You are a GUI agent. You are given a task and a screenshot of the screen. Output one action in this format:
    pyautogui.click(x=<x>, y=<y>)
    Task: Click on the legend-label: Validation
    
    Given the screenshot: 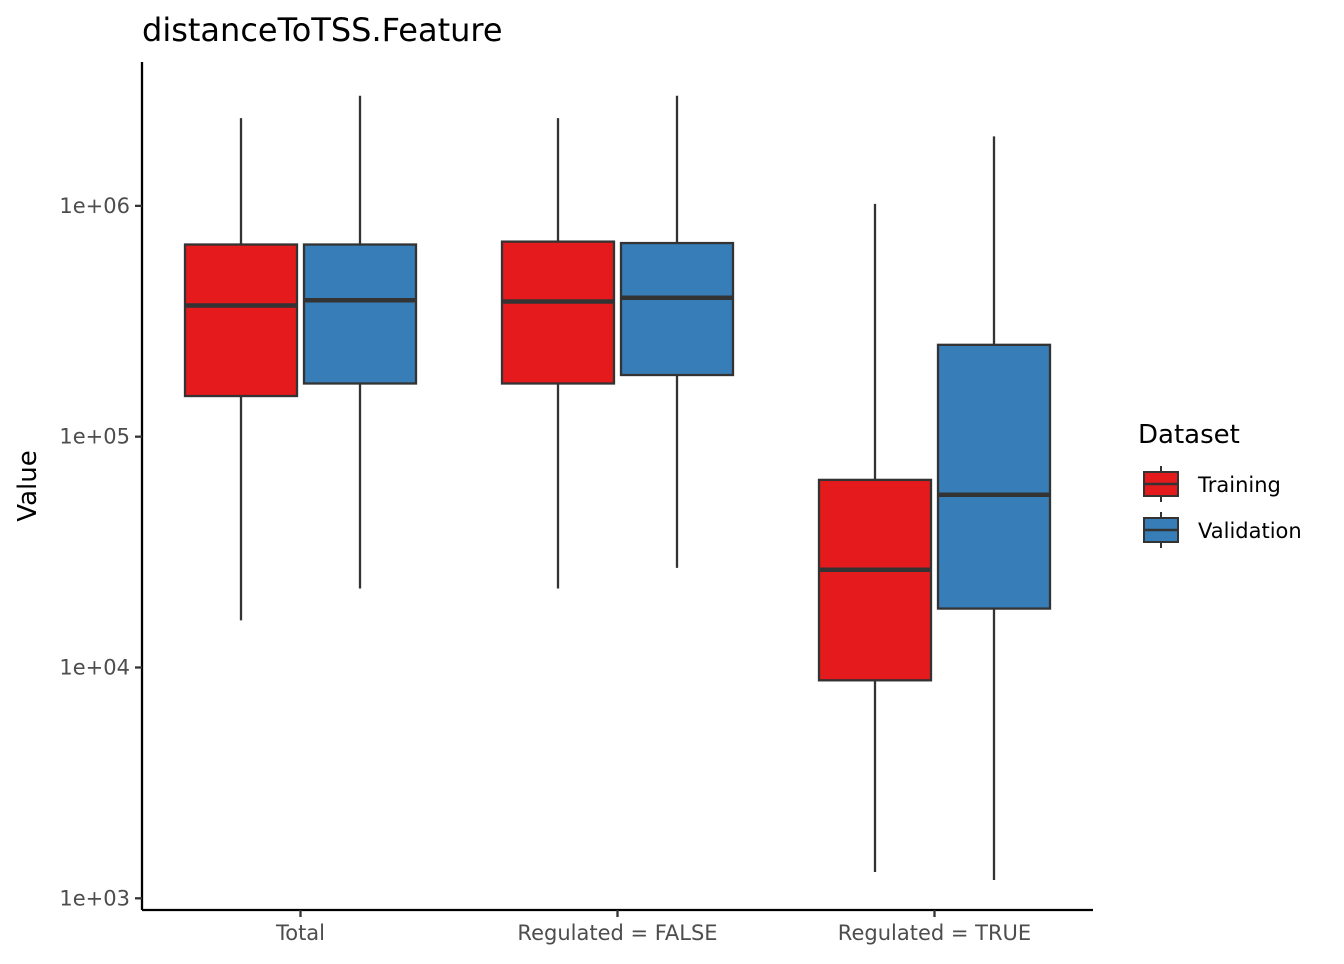 What is the action you would take?
    pyautogui.click(x=1250, y=531)
    